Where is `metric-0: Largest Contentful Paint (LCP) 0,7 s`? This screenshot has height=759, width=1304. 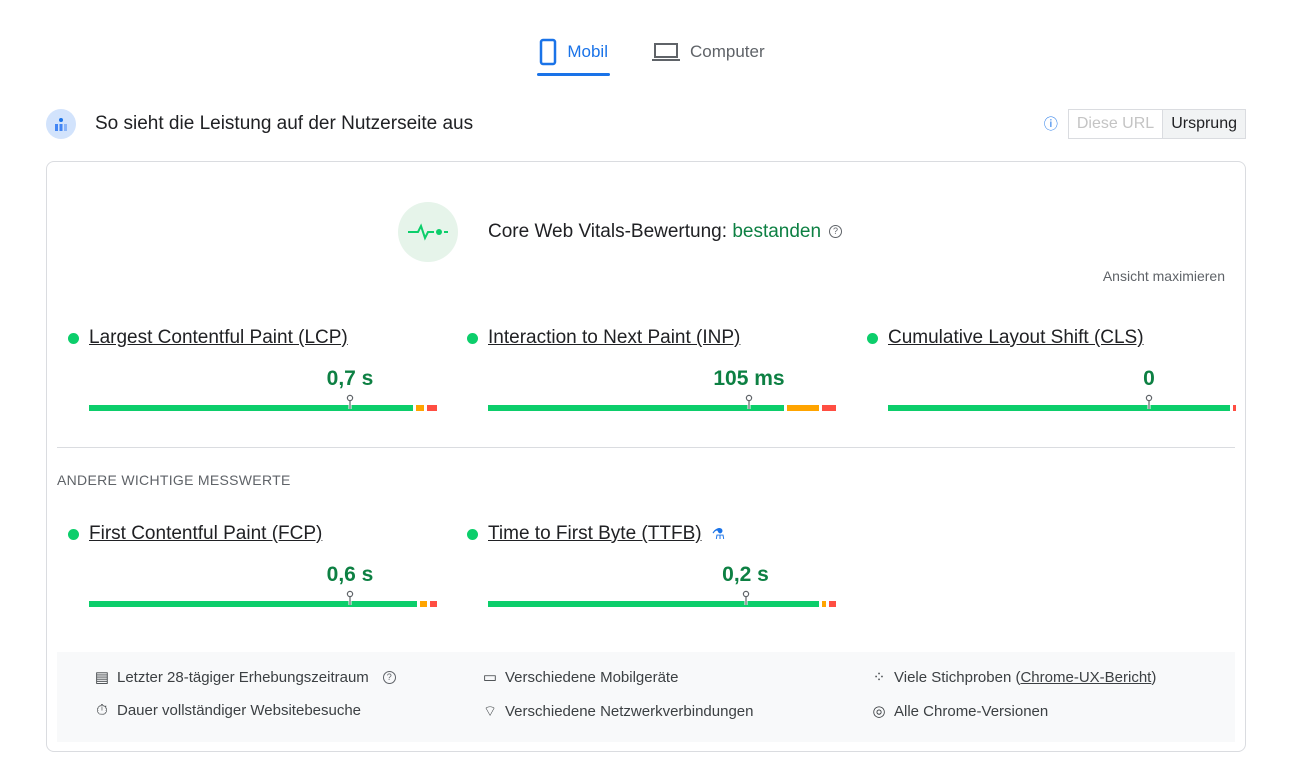
metric-0: Largest Contentful Paint (LCP) 0,7 s is located at coordinates (252, 369).